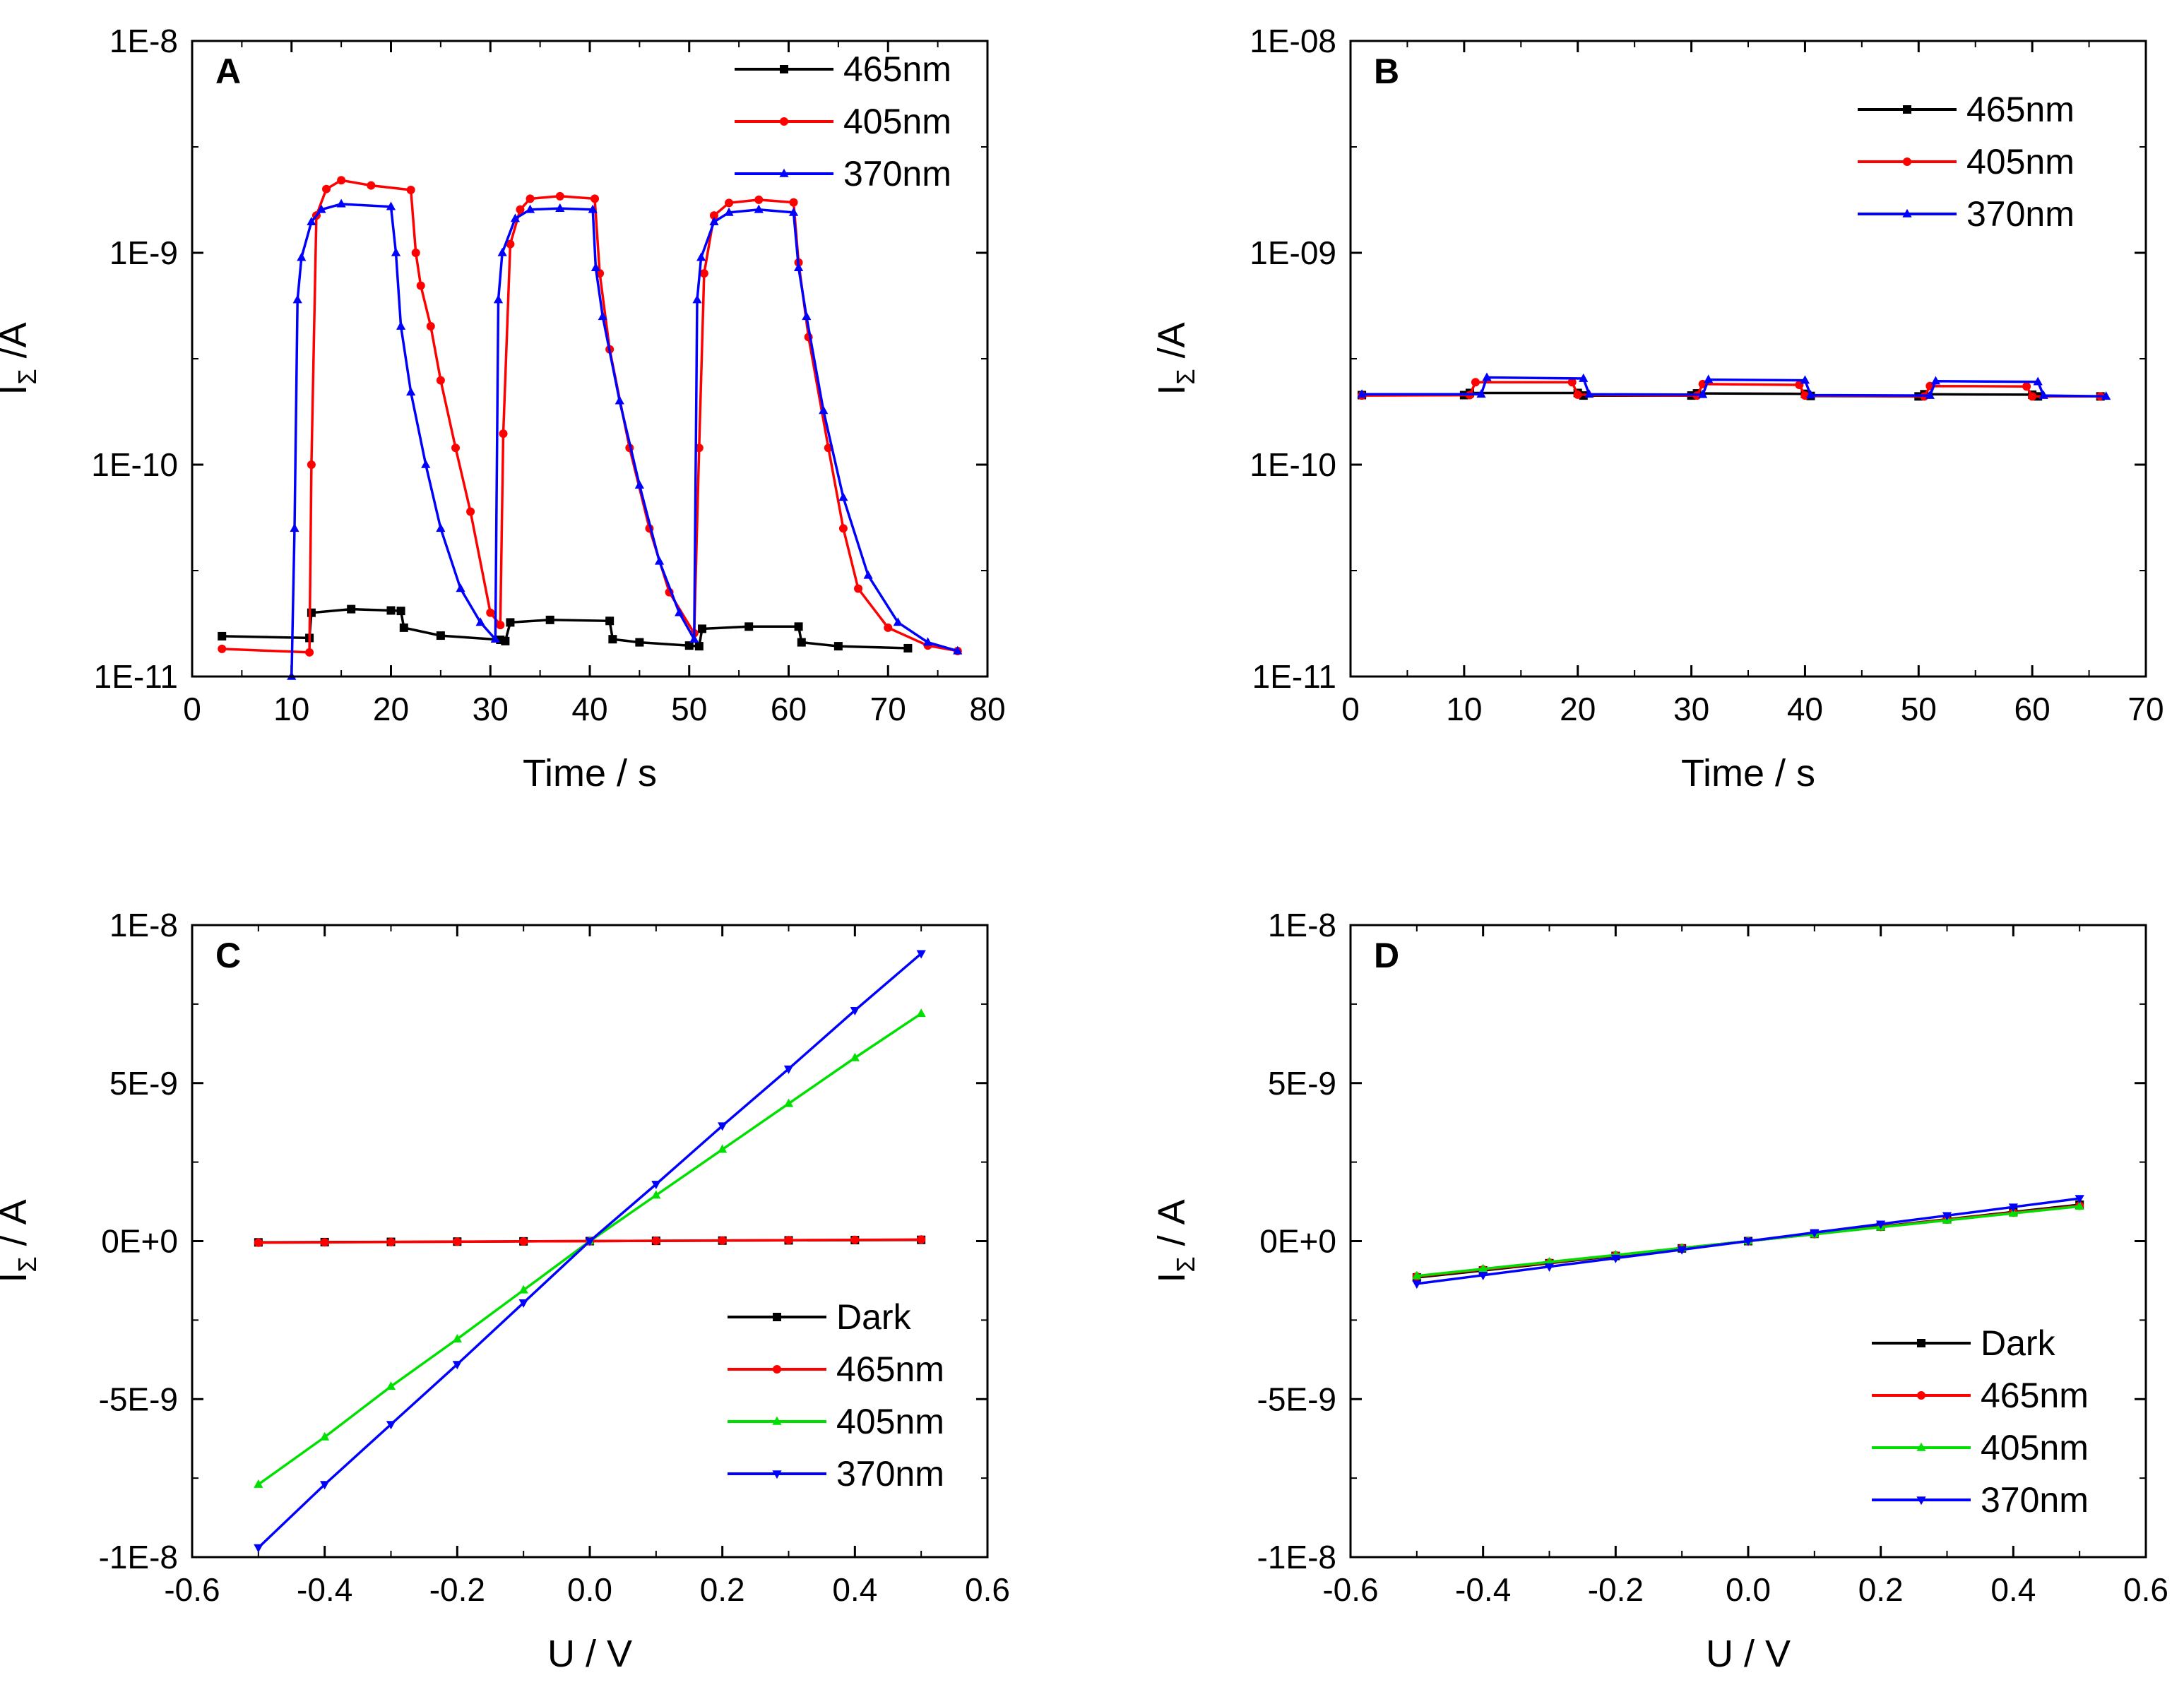 Image resolution: width=2184 pixels, height=1704 pixels. Describe the element at coordinates (987, 709) in the screenshot. I see `x-tick-label: 80` at that location.